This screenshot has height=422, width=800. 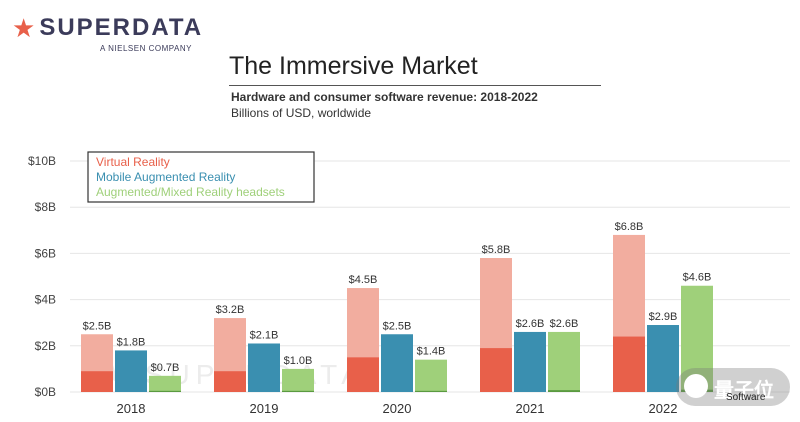 What do you see at coordinates (746, 397) in the screenshot?
I see `watermark-subtext: Software` at bounding box center [746, 397].